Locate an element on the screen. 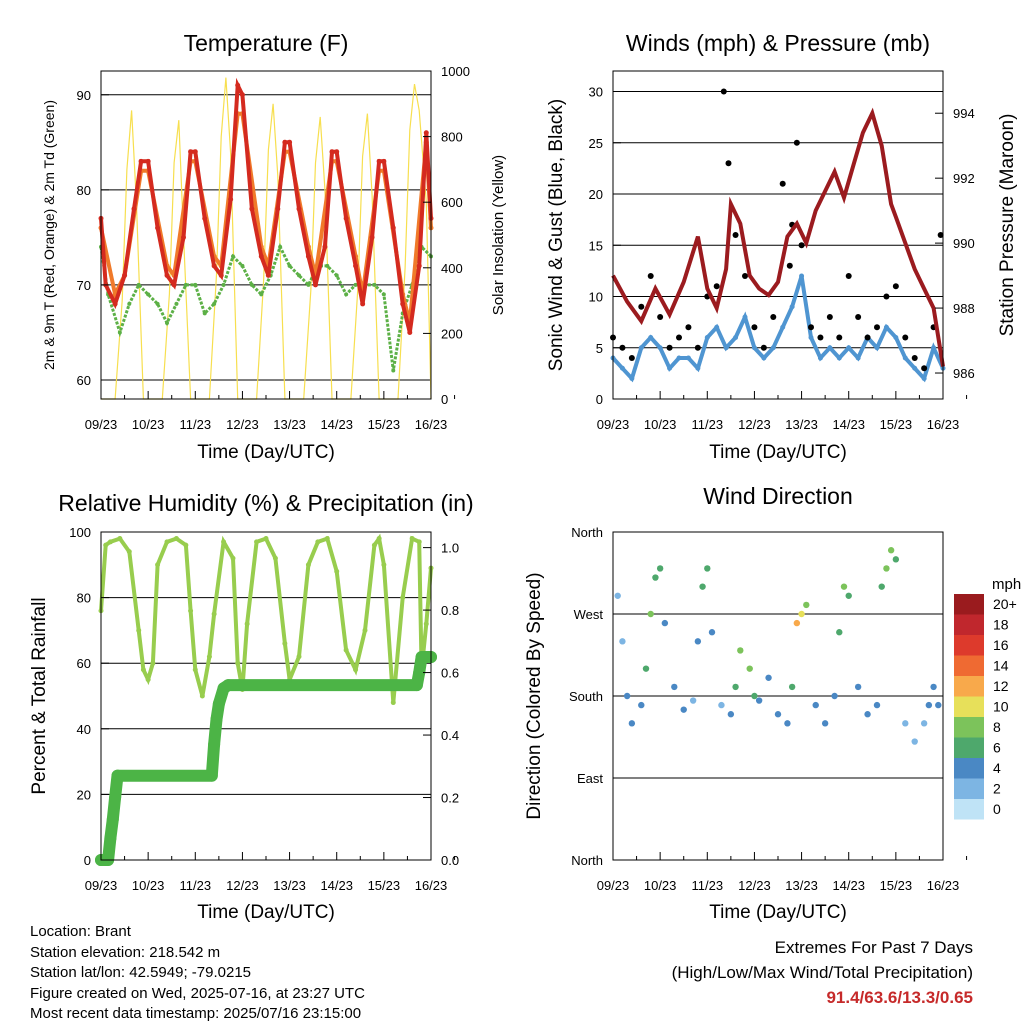  left-tick-label: 20 is located at coordinates (84, 794).